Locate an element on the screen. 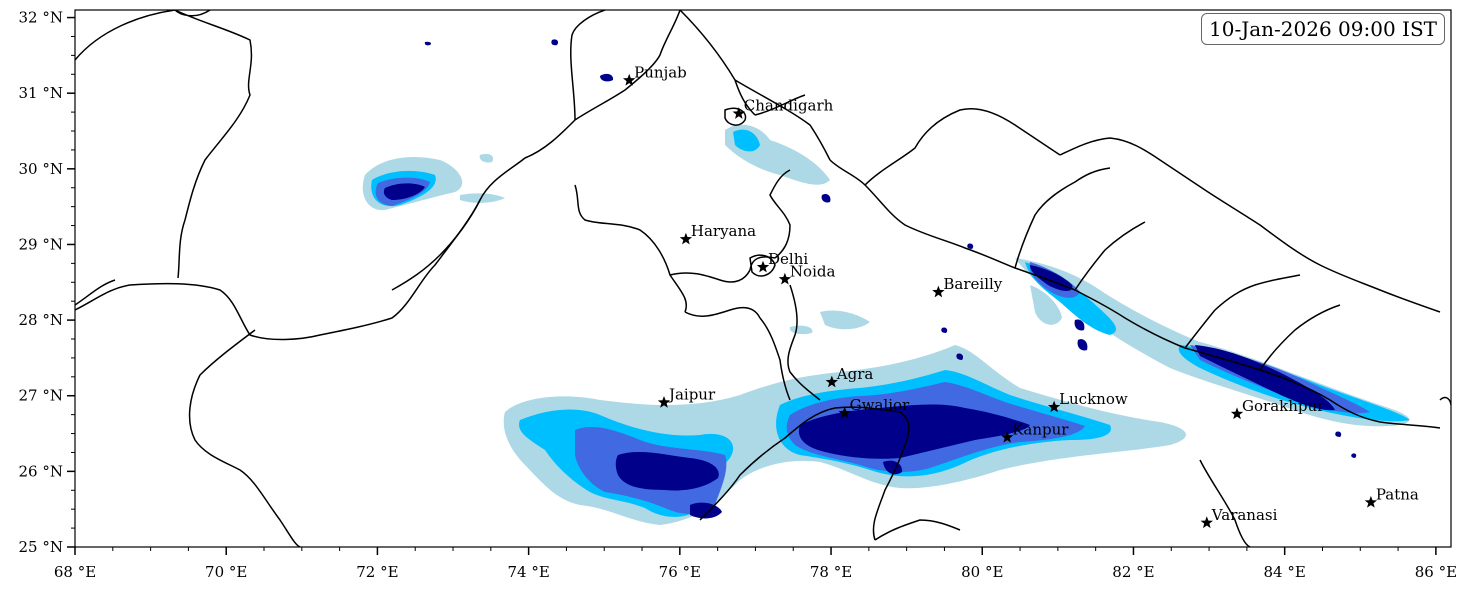 Image resolution: width=1471 pixels, height=591 pixels. city-noida: Noida is located at coordinates (807, 273).